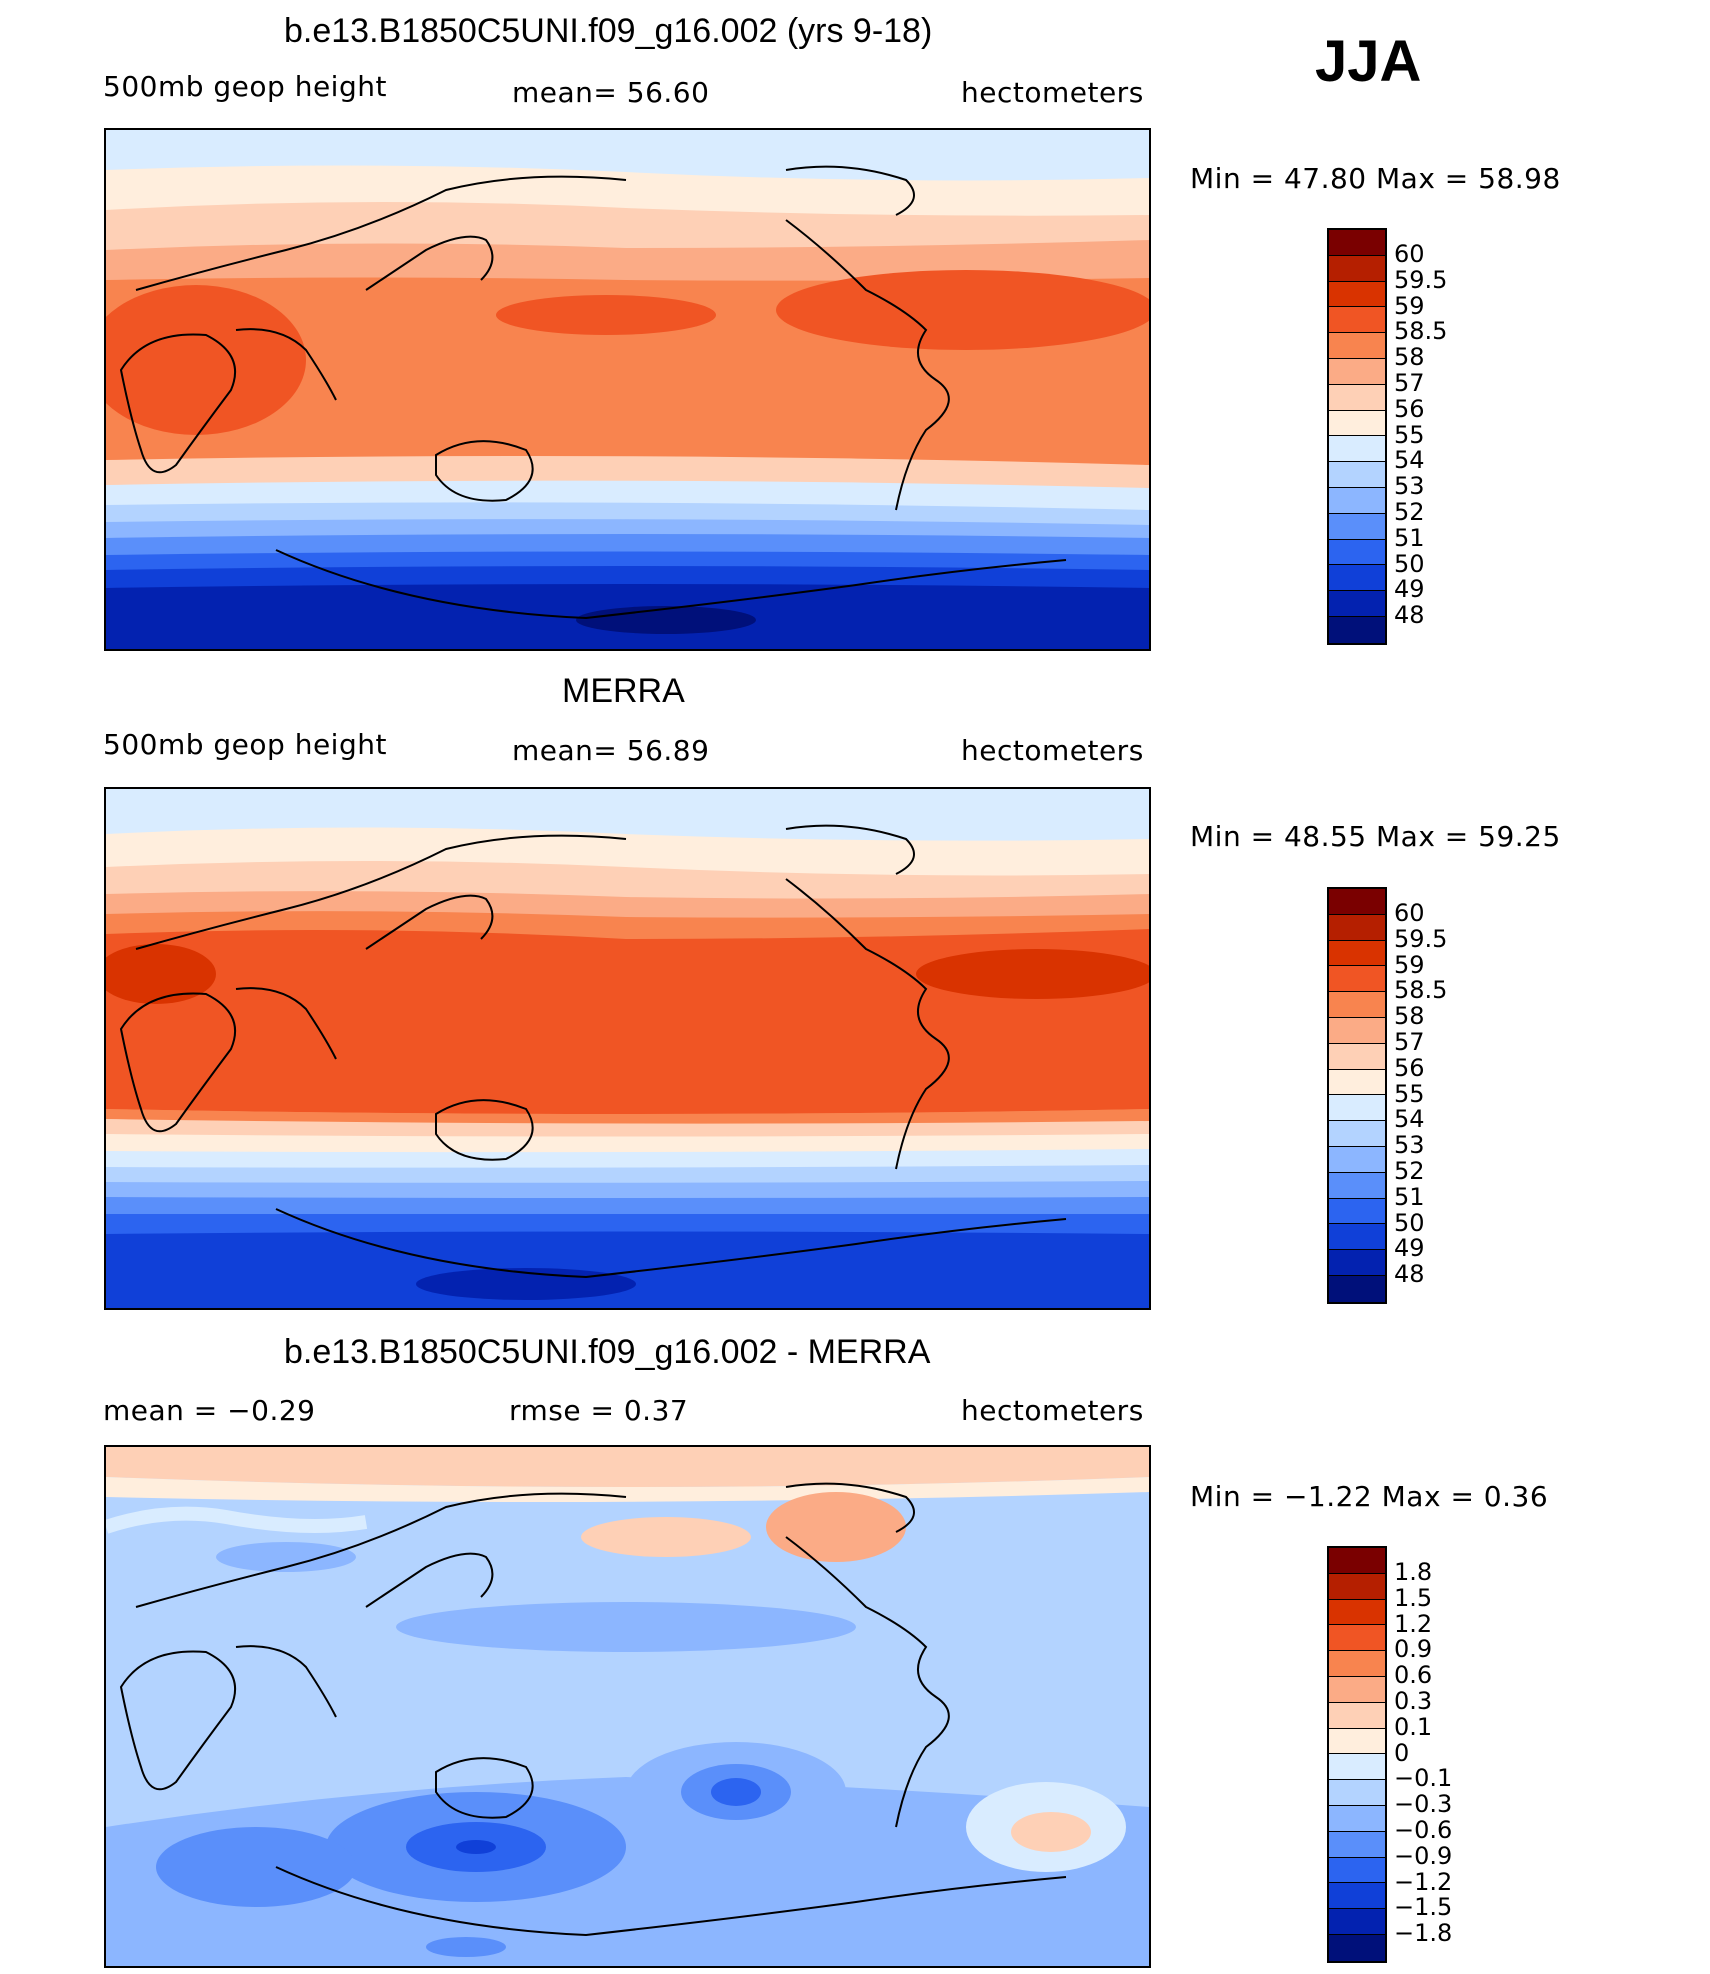  What do you see at coordinates (1423, 1933) in the screenshot?
I see `colorbar-label: −1.8` at bounding box center [1423, 1933].